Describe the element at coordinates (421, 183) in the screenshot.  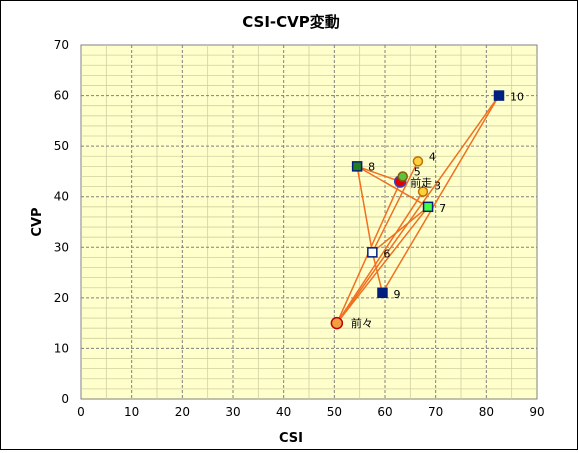
I see `data-label-前走: 前走` at that location.